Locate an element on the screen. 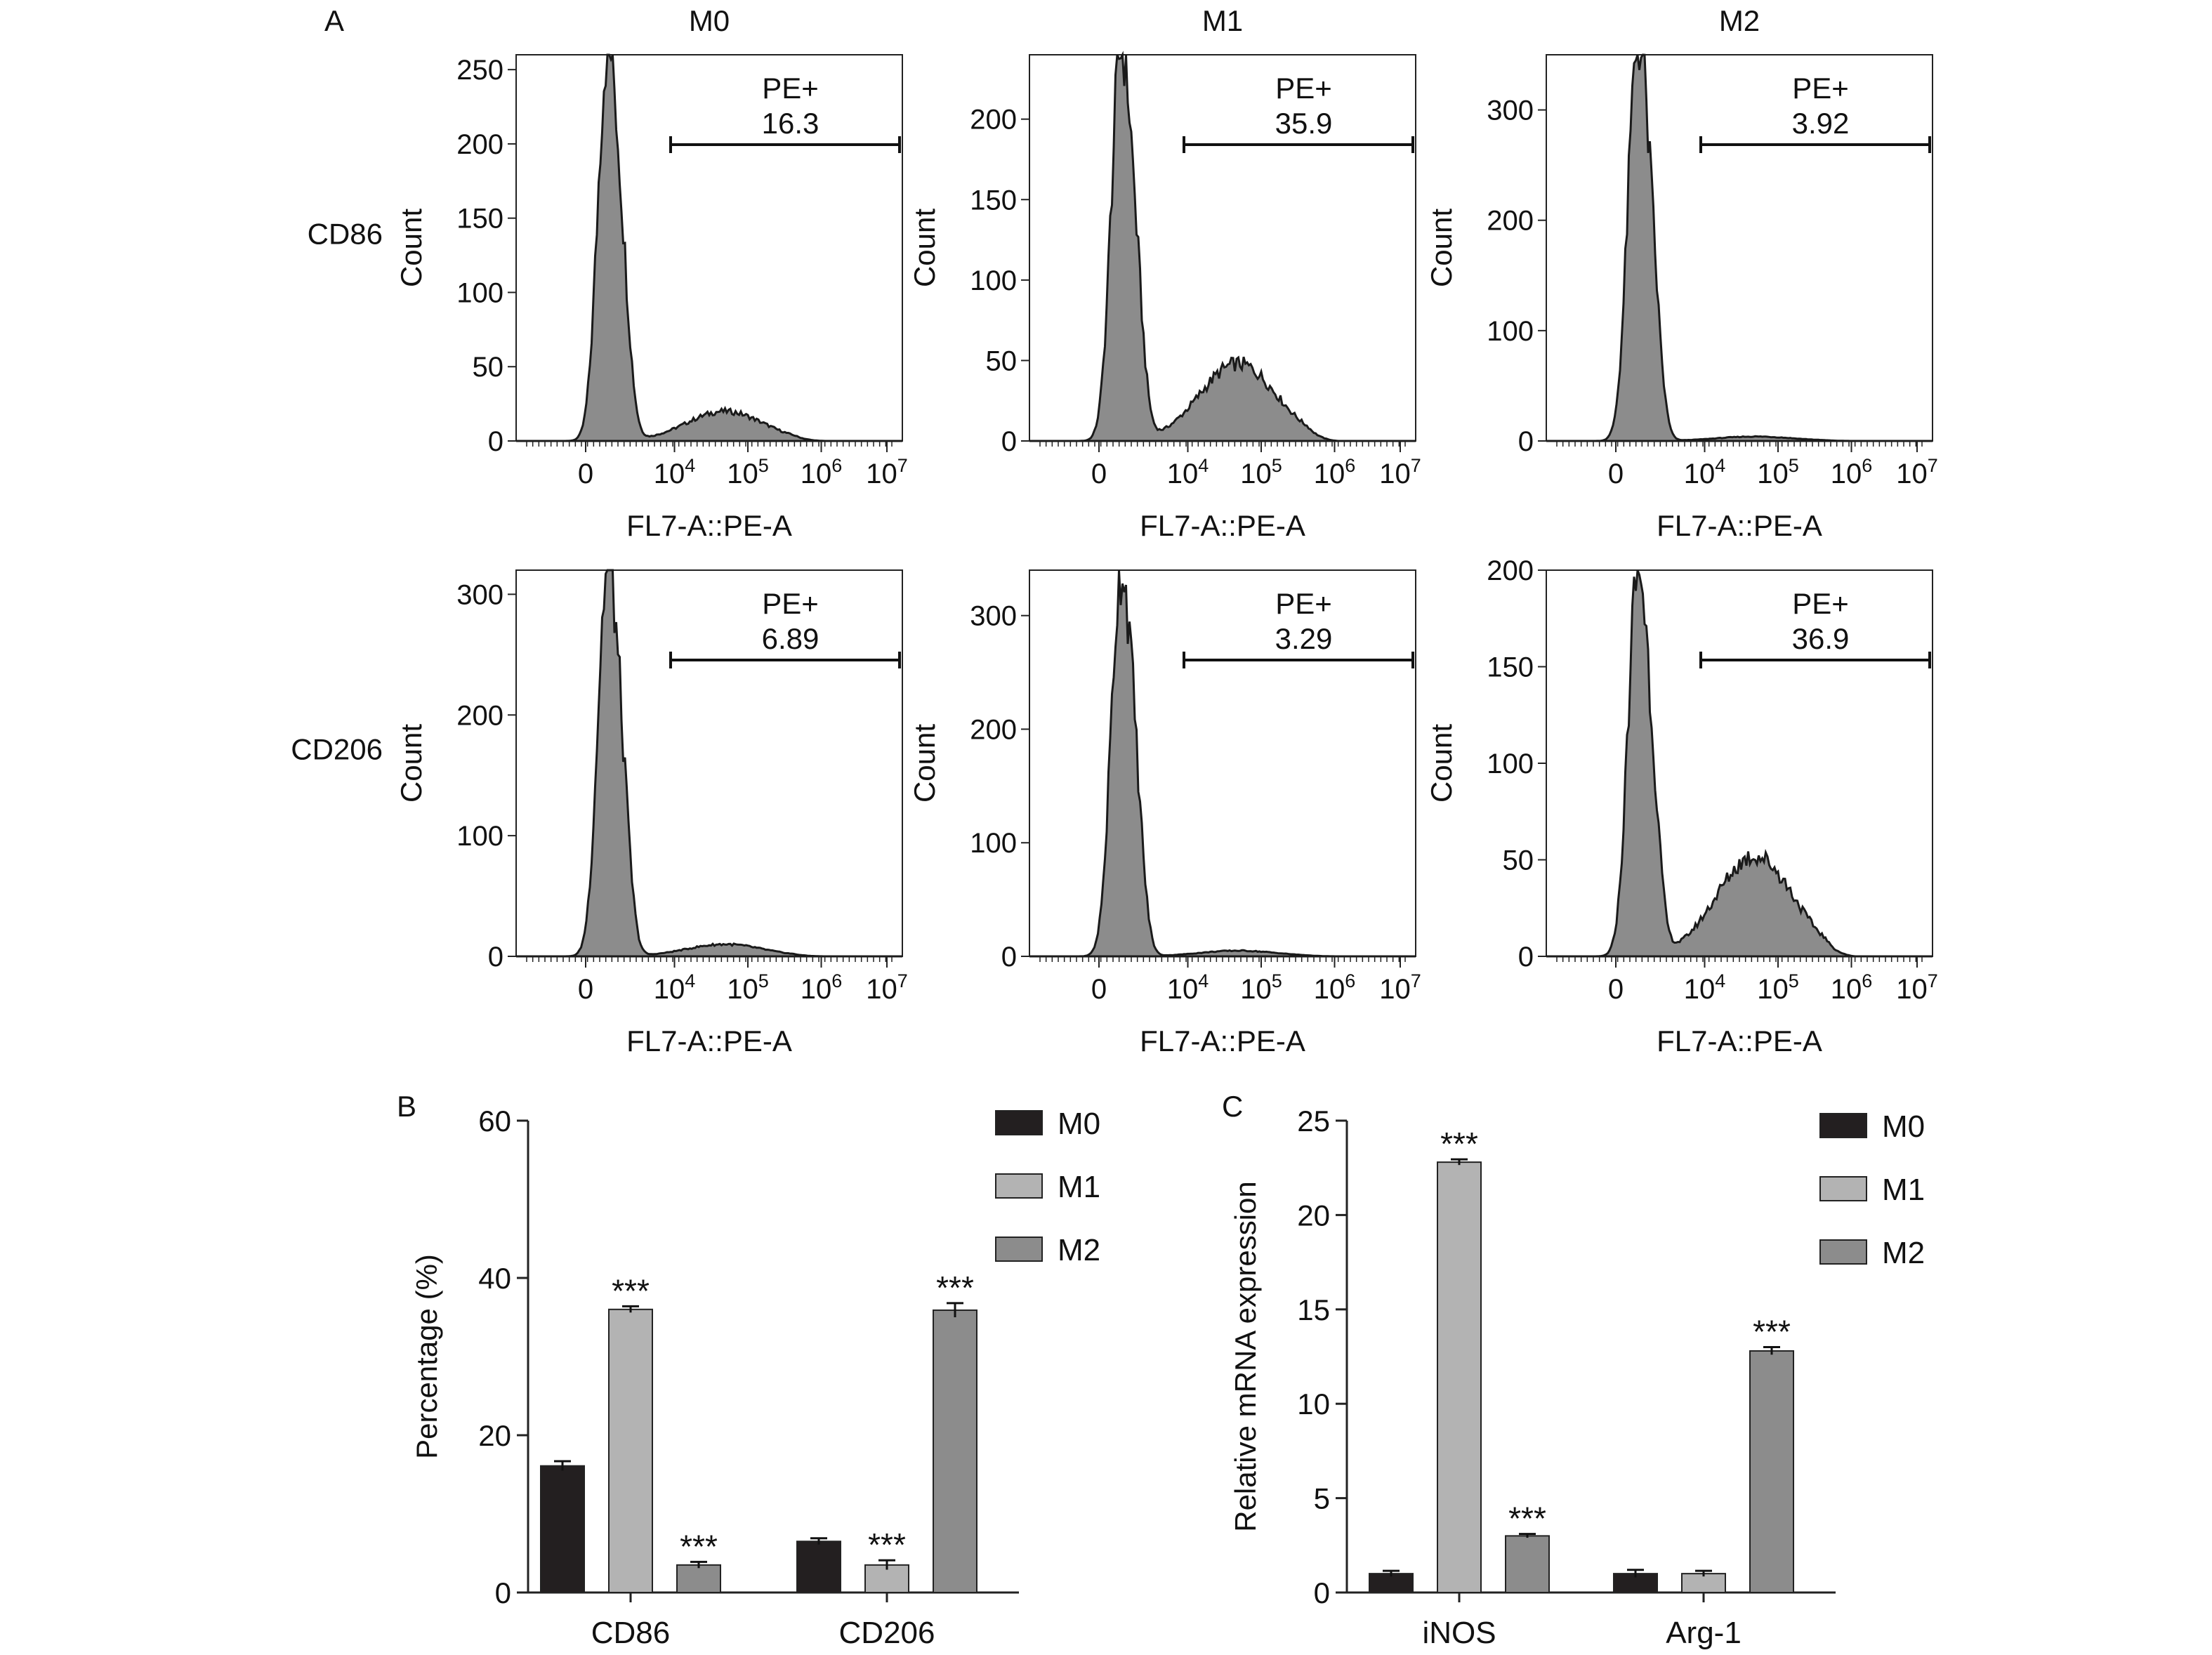 This screenshot has width=2212, height=1655. x-tick-label: CD86 is located at coordinates (631, 1633).